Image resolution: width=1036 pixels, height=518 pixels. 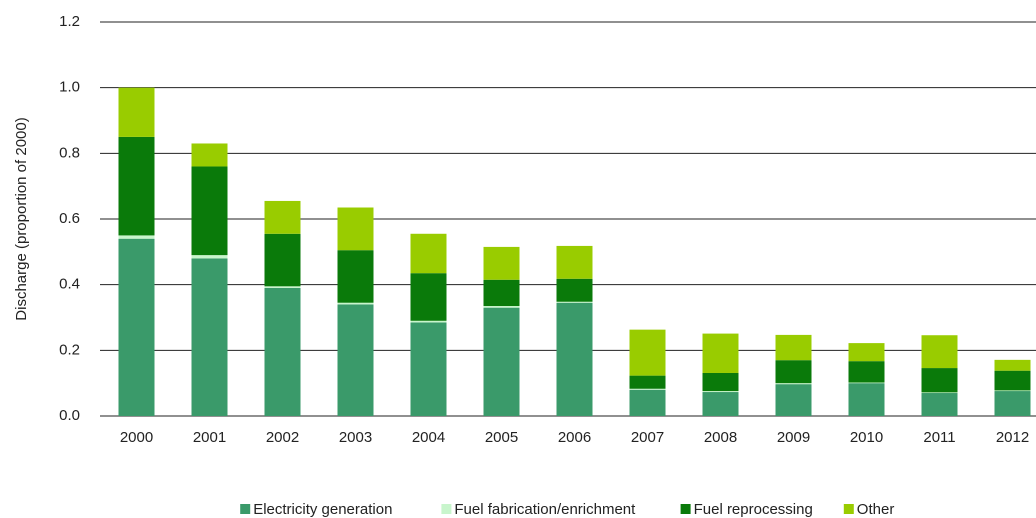 I want to click on y-tick-label: 0.6, so click(x=69, y=218).